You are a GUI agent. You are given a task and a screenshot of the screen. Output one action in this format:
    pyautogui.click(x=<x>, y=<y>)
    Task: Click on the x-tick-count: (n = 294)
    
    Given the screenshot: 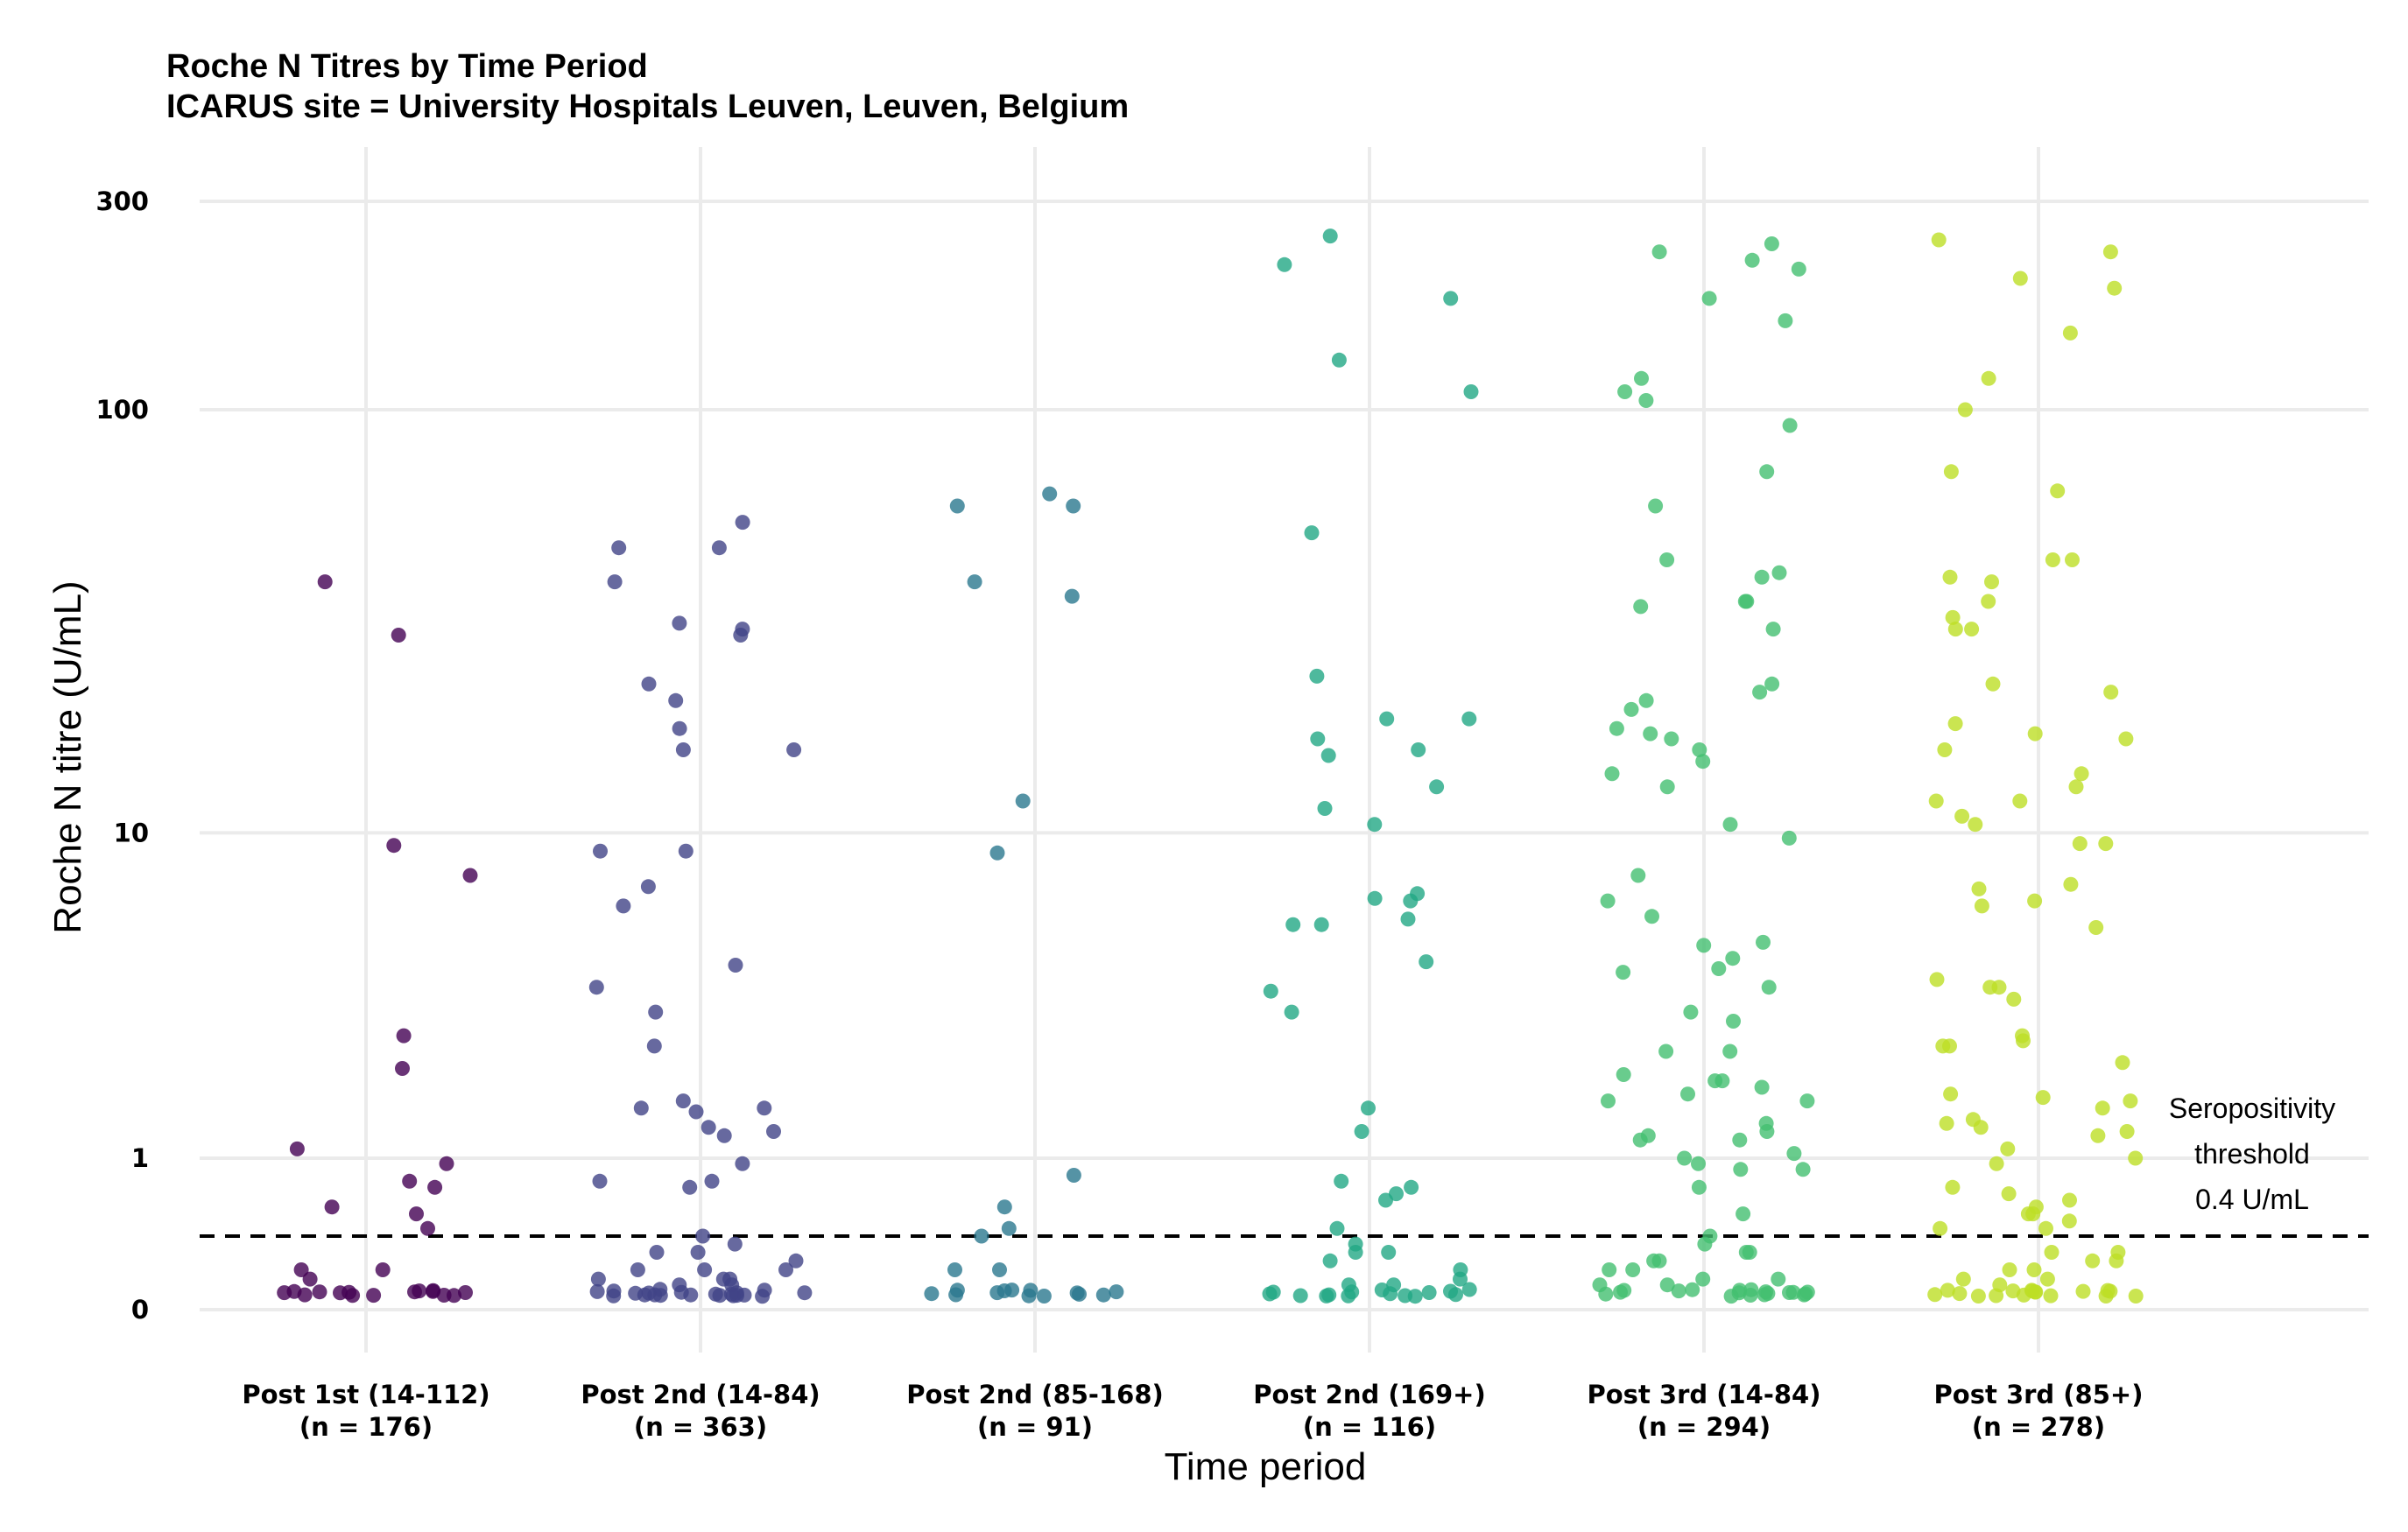 What is the action you would take?
    pyautogui.click(x=1704, y=1427)
    